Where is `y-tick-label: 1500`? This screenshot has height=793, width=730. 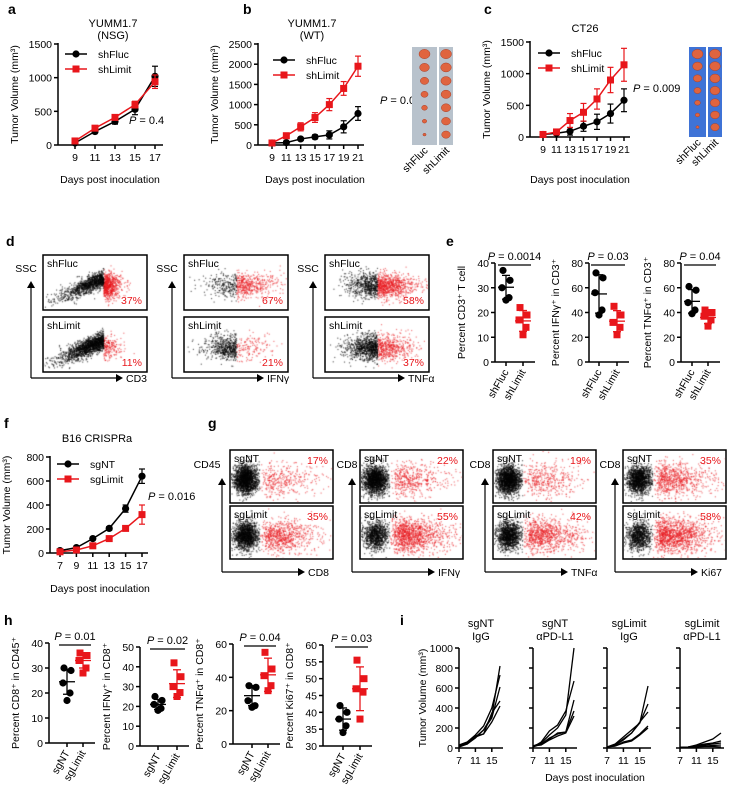
y-tick-label: 1500 is located at coordinates (41, 45).